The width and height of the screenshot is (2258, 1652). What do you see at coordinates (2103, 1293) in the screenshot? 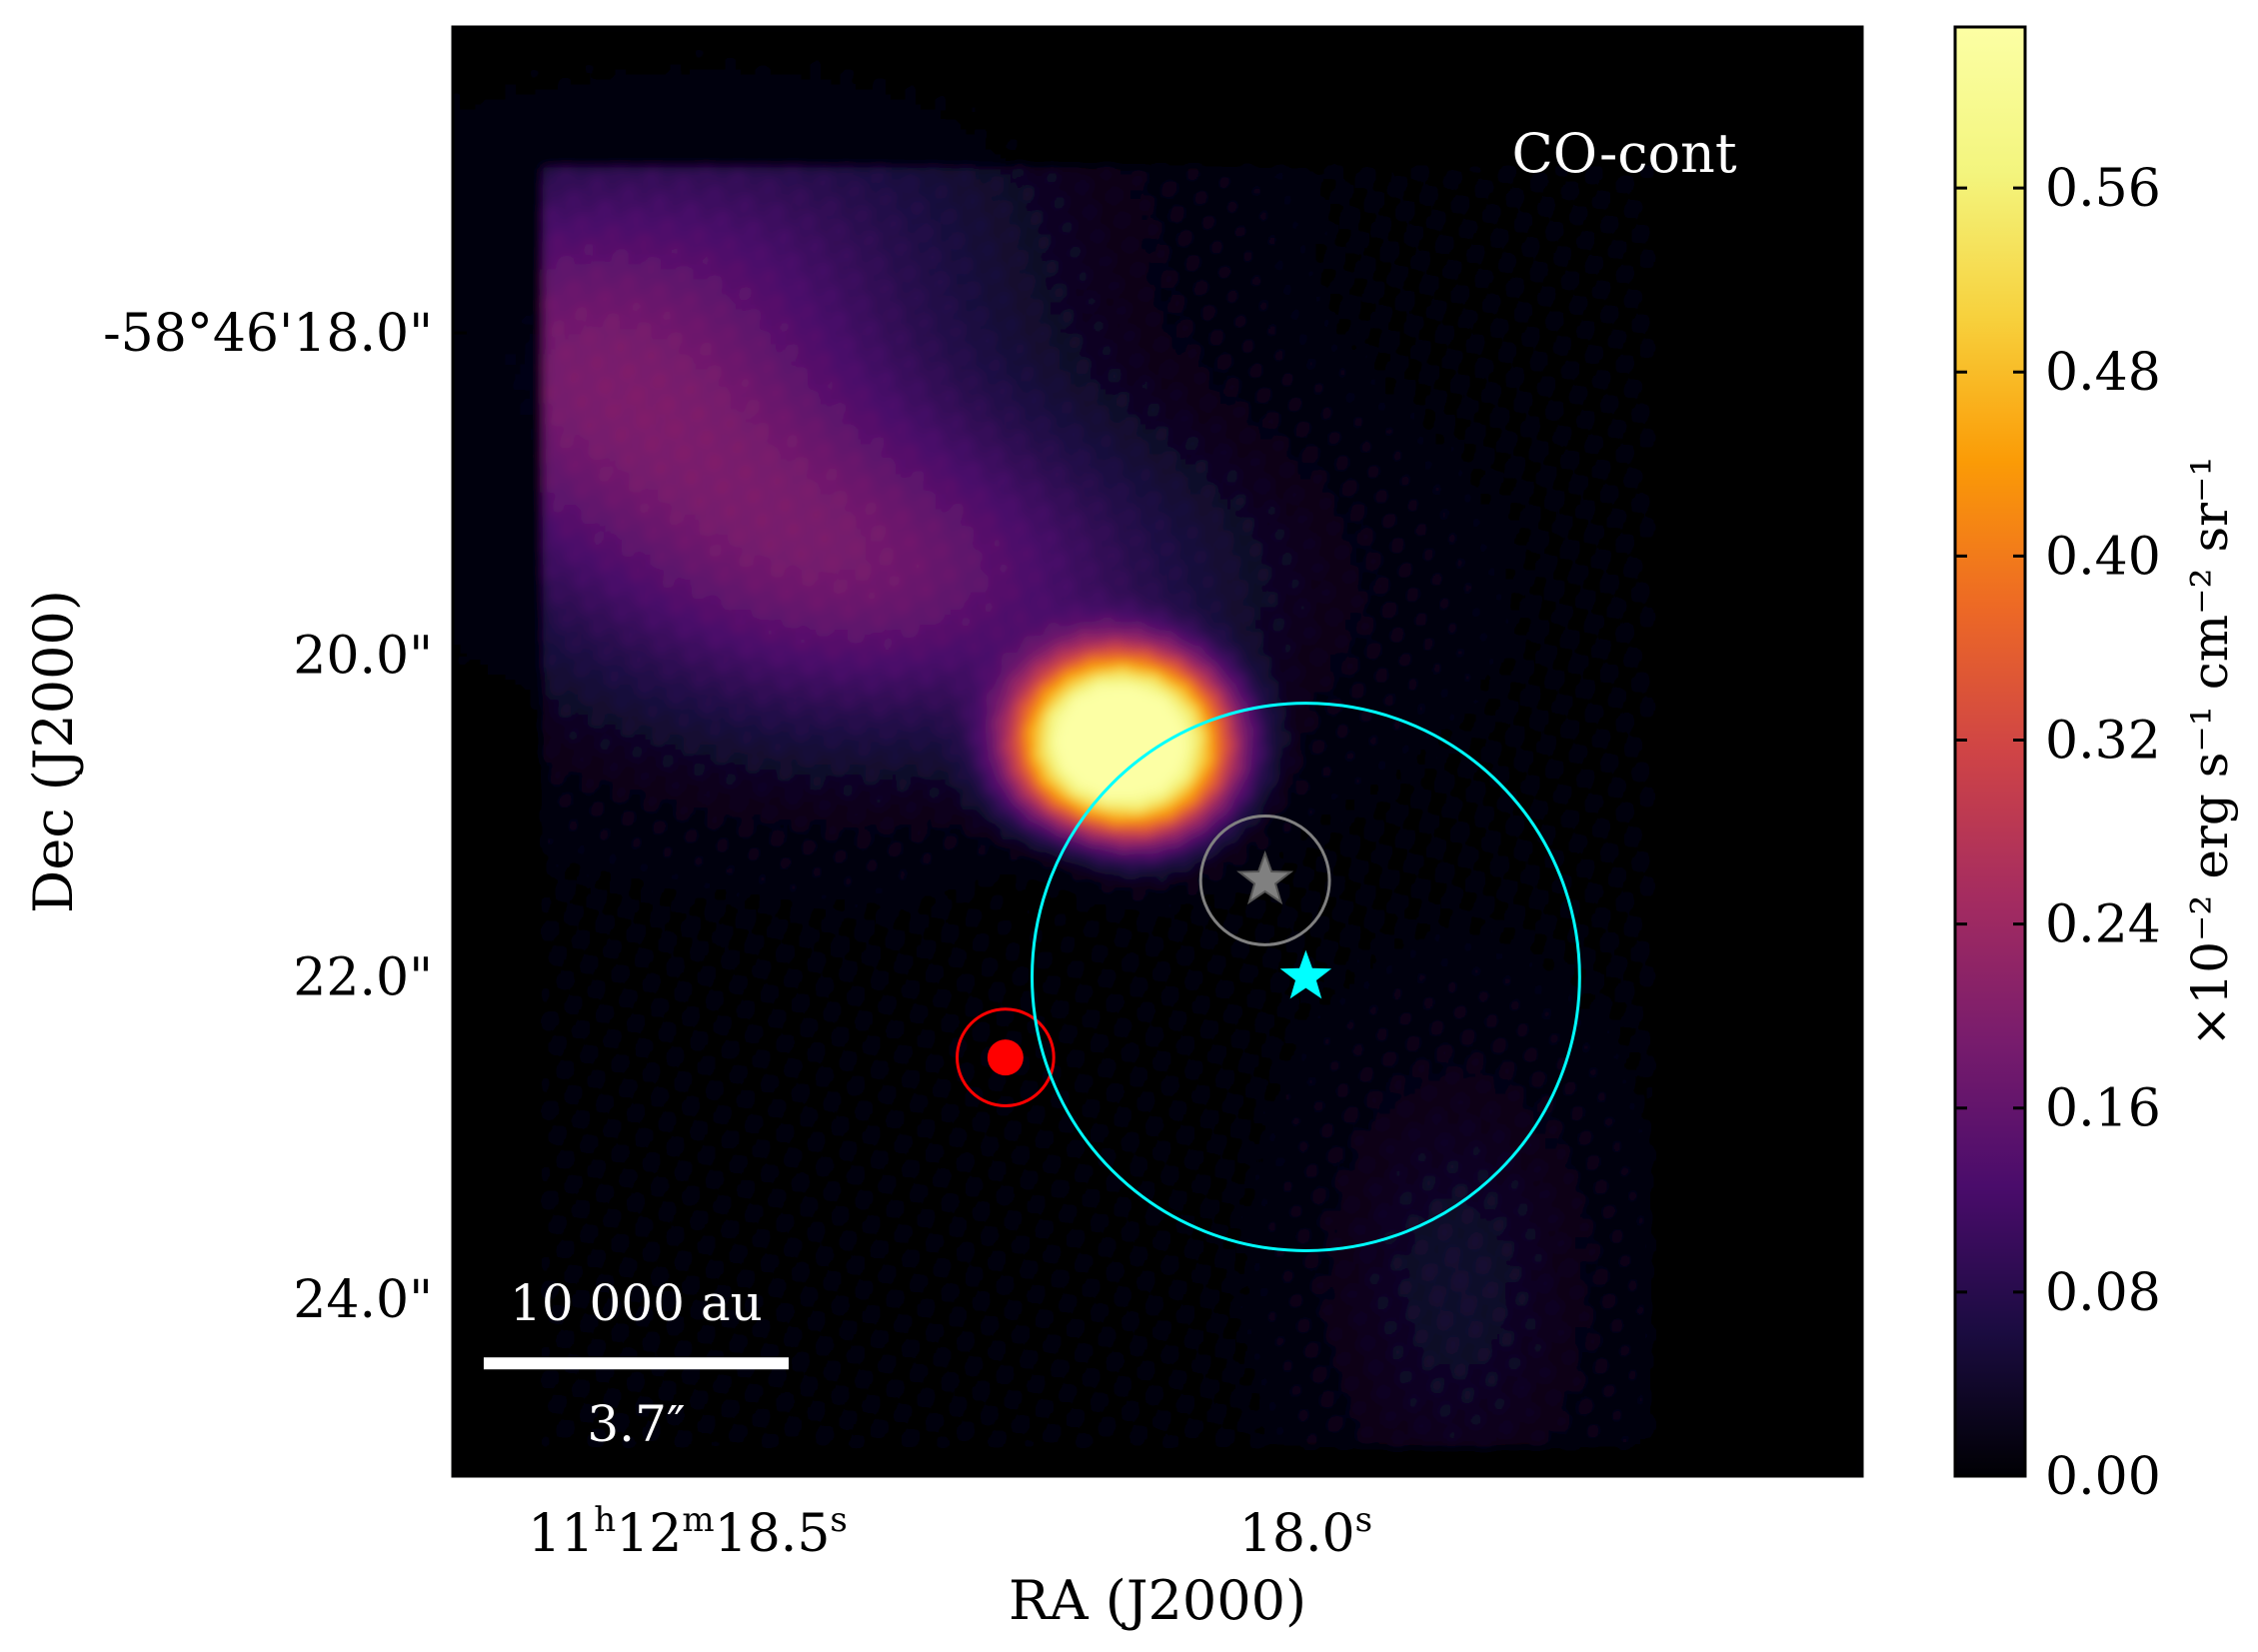
I see `colorbar-tick-label: 0.08` at bounding box center [2103, 1293].